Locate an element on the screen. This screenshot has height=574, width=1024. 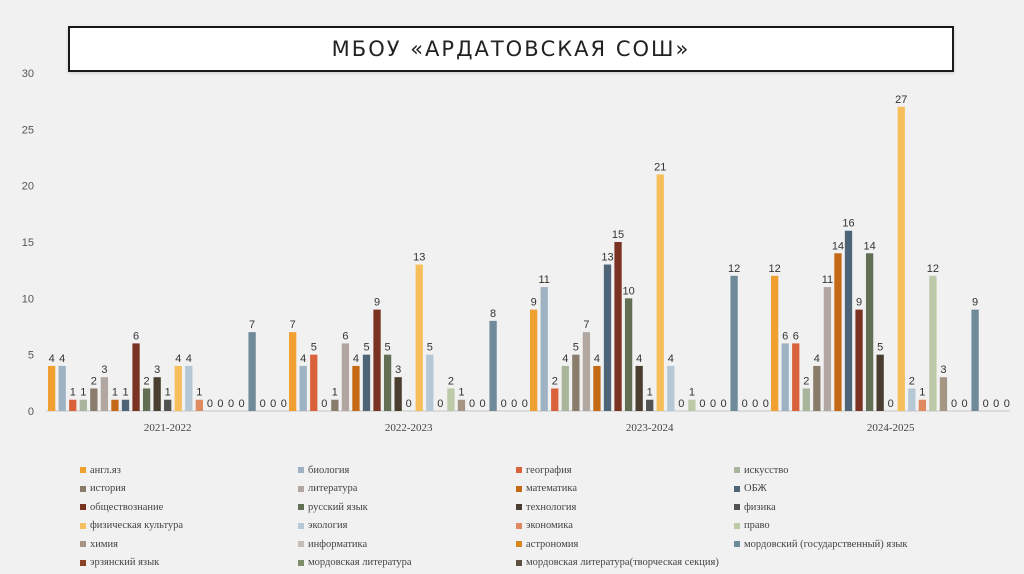
legend-label: литература is located at coordinates (333, 489).